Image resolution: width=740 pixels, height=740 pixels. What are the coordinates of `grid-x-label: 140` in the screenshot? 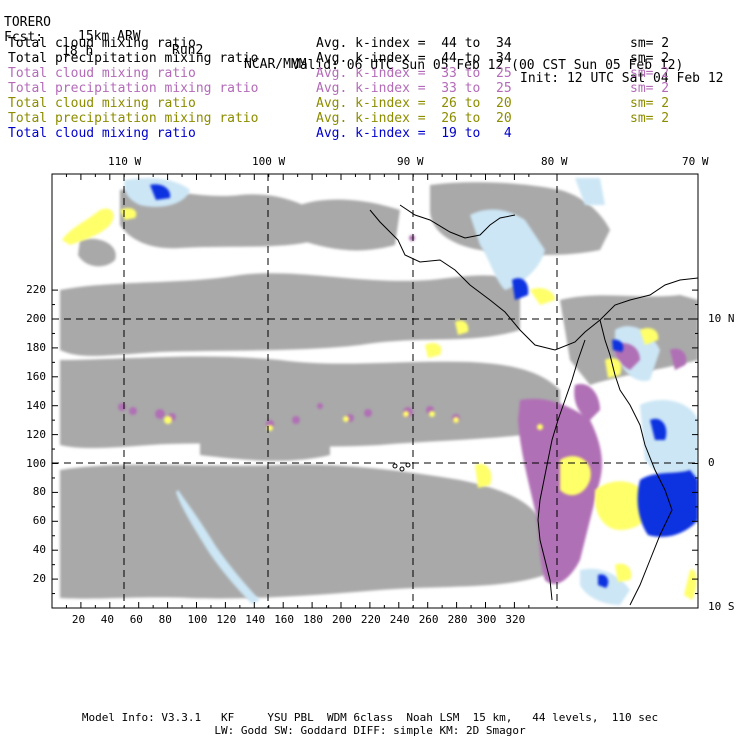 It's located at (255, 619).